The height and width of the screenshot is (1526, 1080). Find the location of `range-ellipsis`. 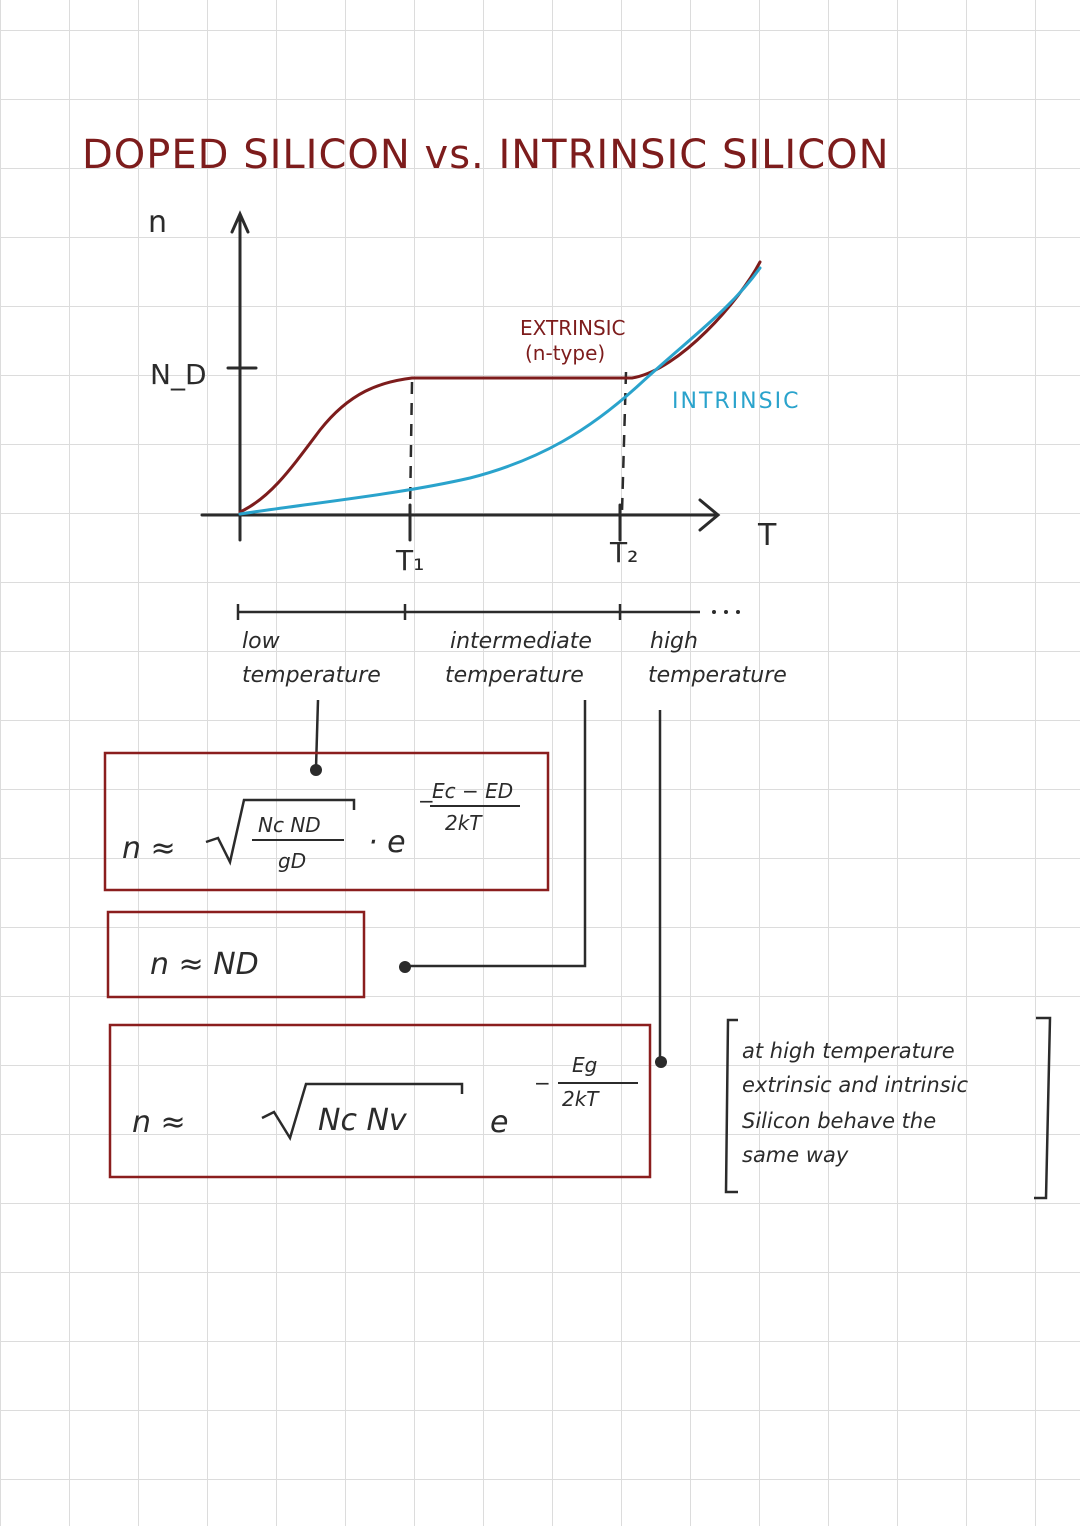

range-ellipsis is located at coordinates (726, 612).